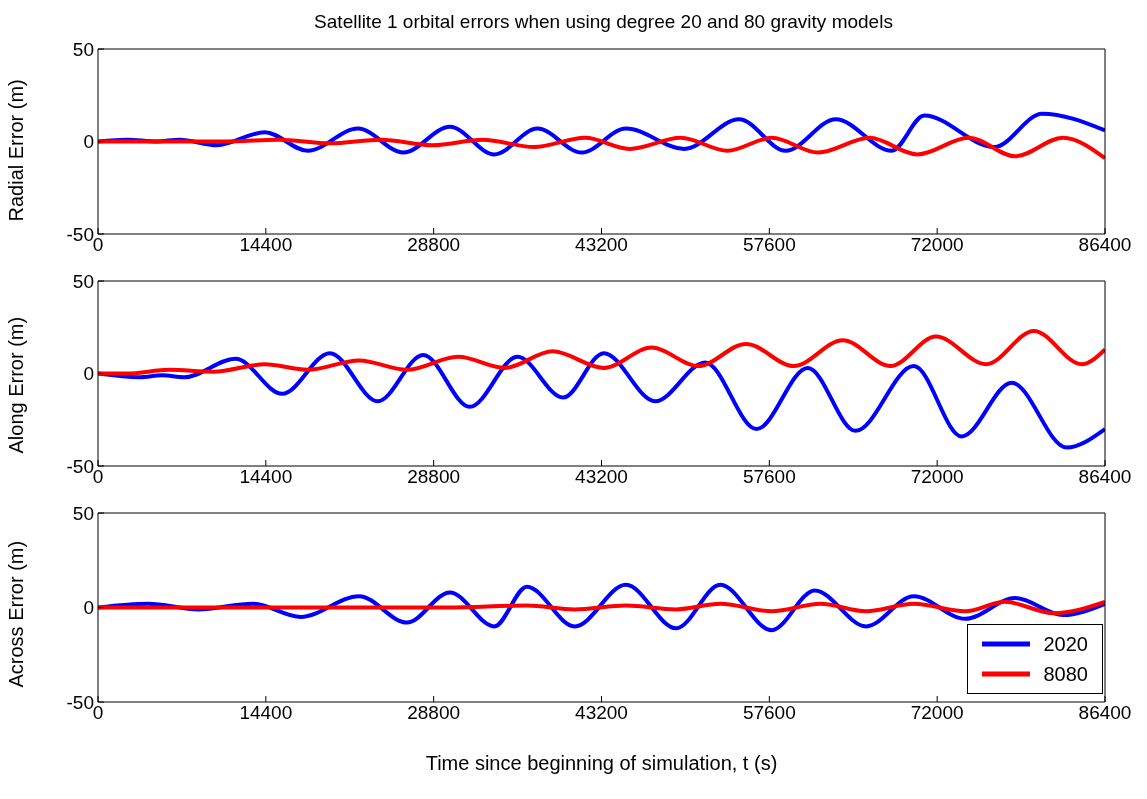 The width and height of the screenshot is (1147, 799). Describe the element at coordinates (16, 614) in the screenshot. I see `y-axis-title: Across Error (m)` at that location.